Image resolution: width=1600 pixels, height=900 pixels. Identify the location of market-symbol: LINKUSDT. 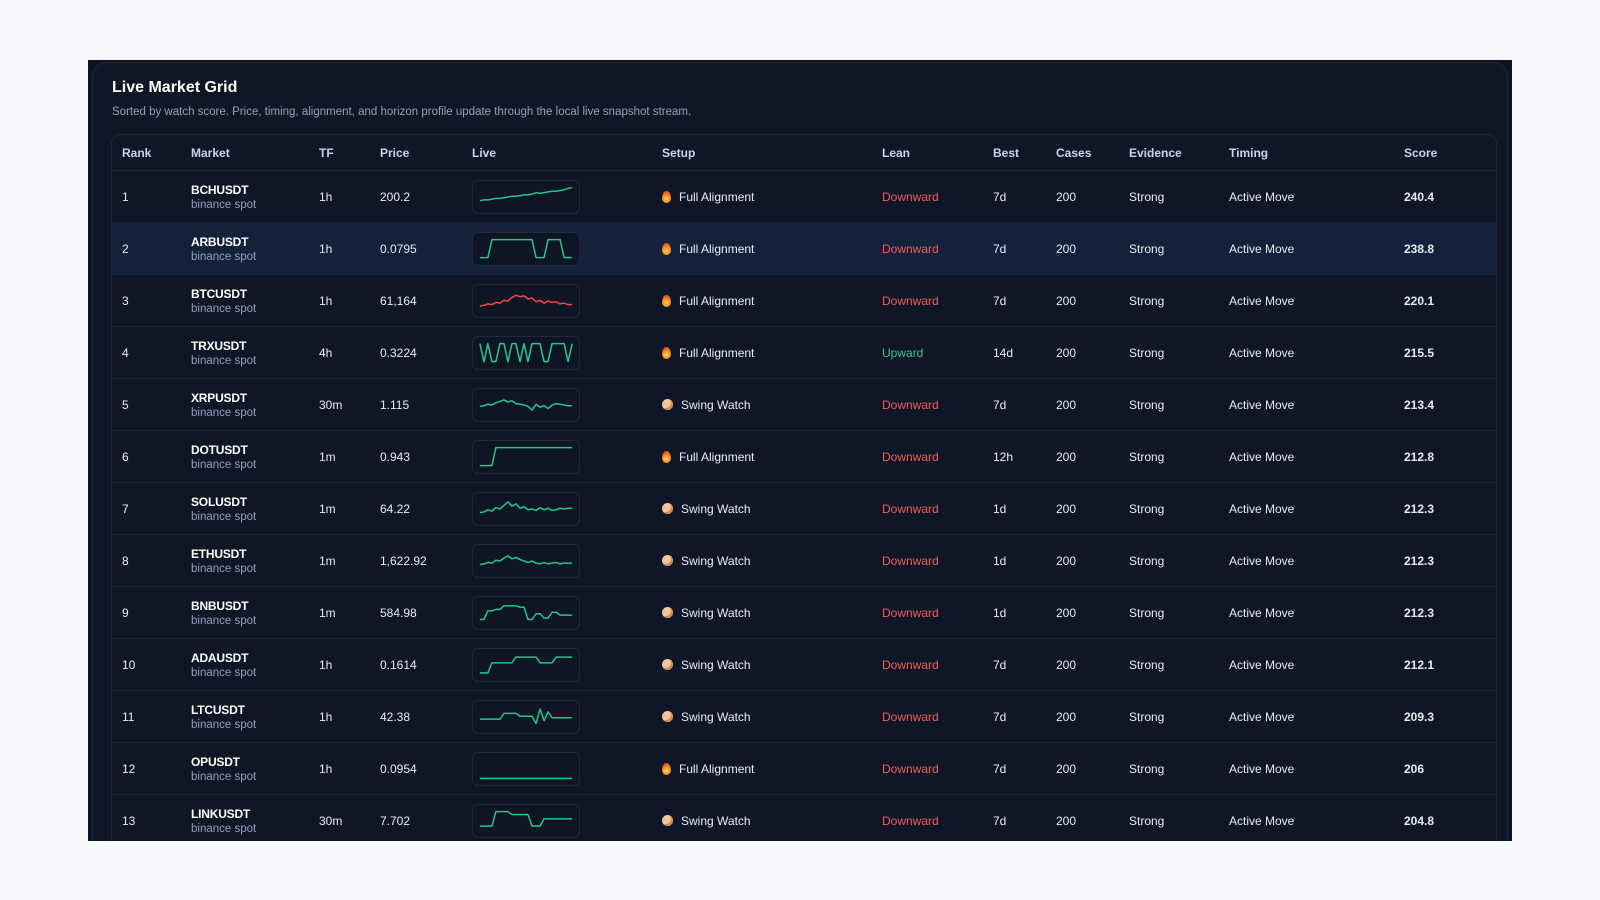
(221, 813).